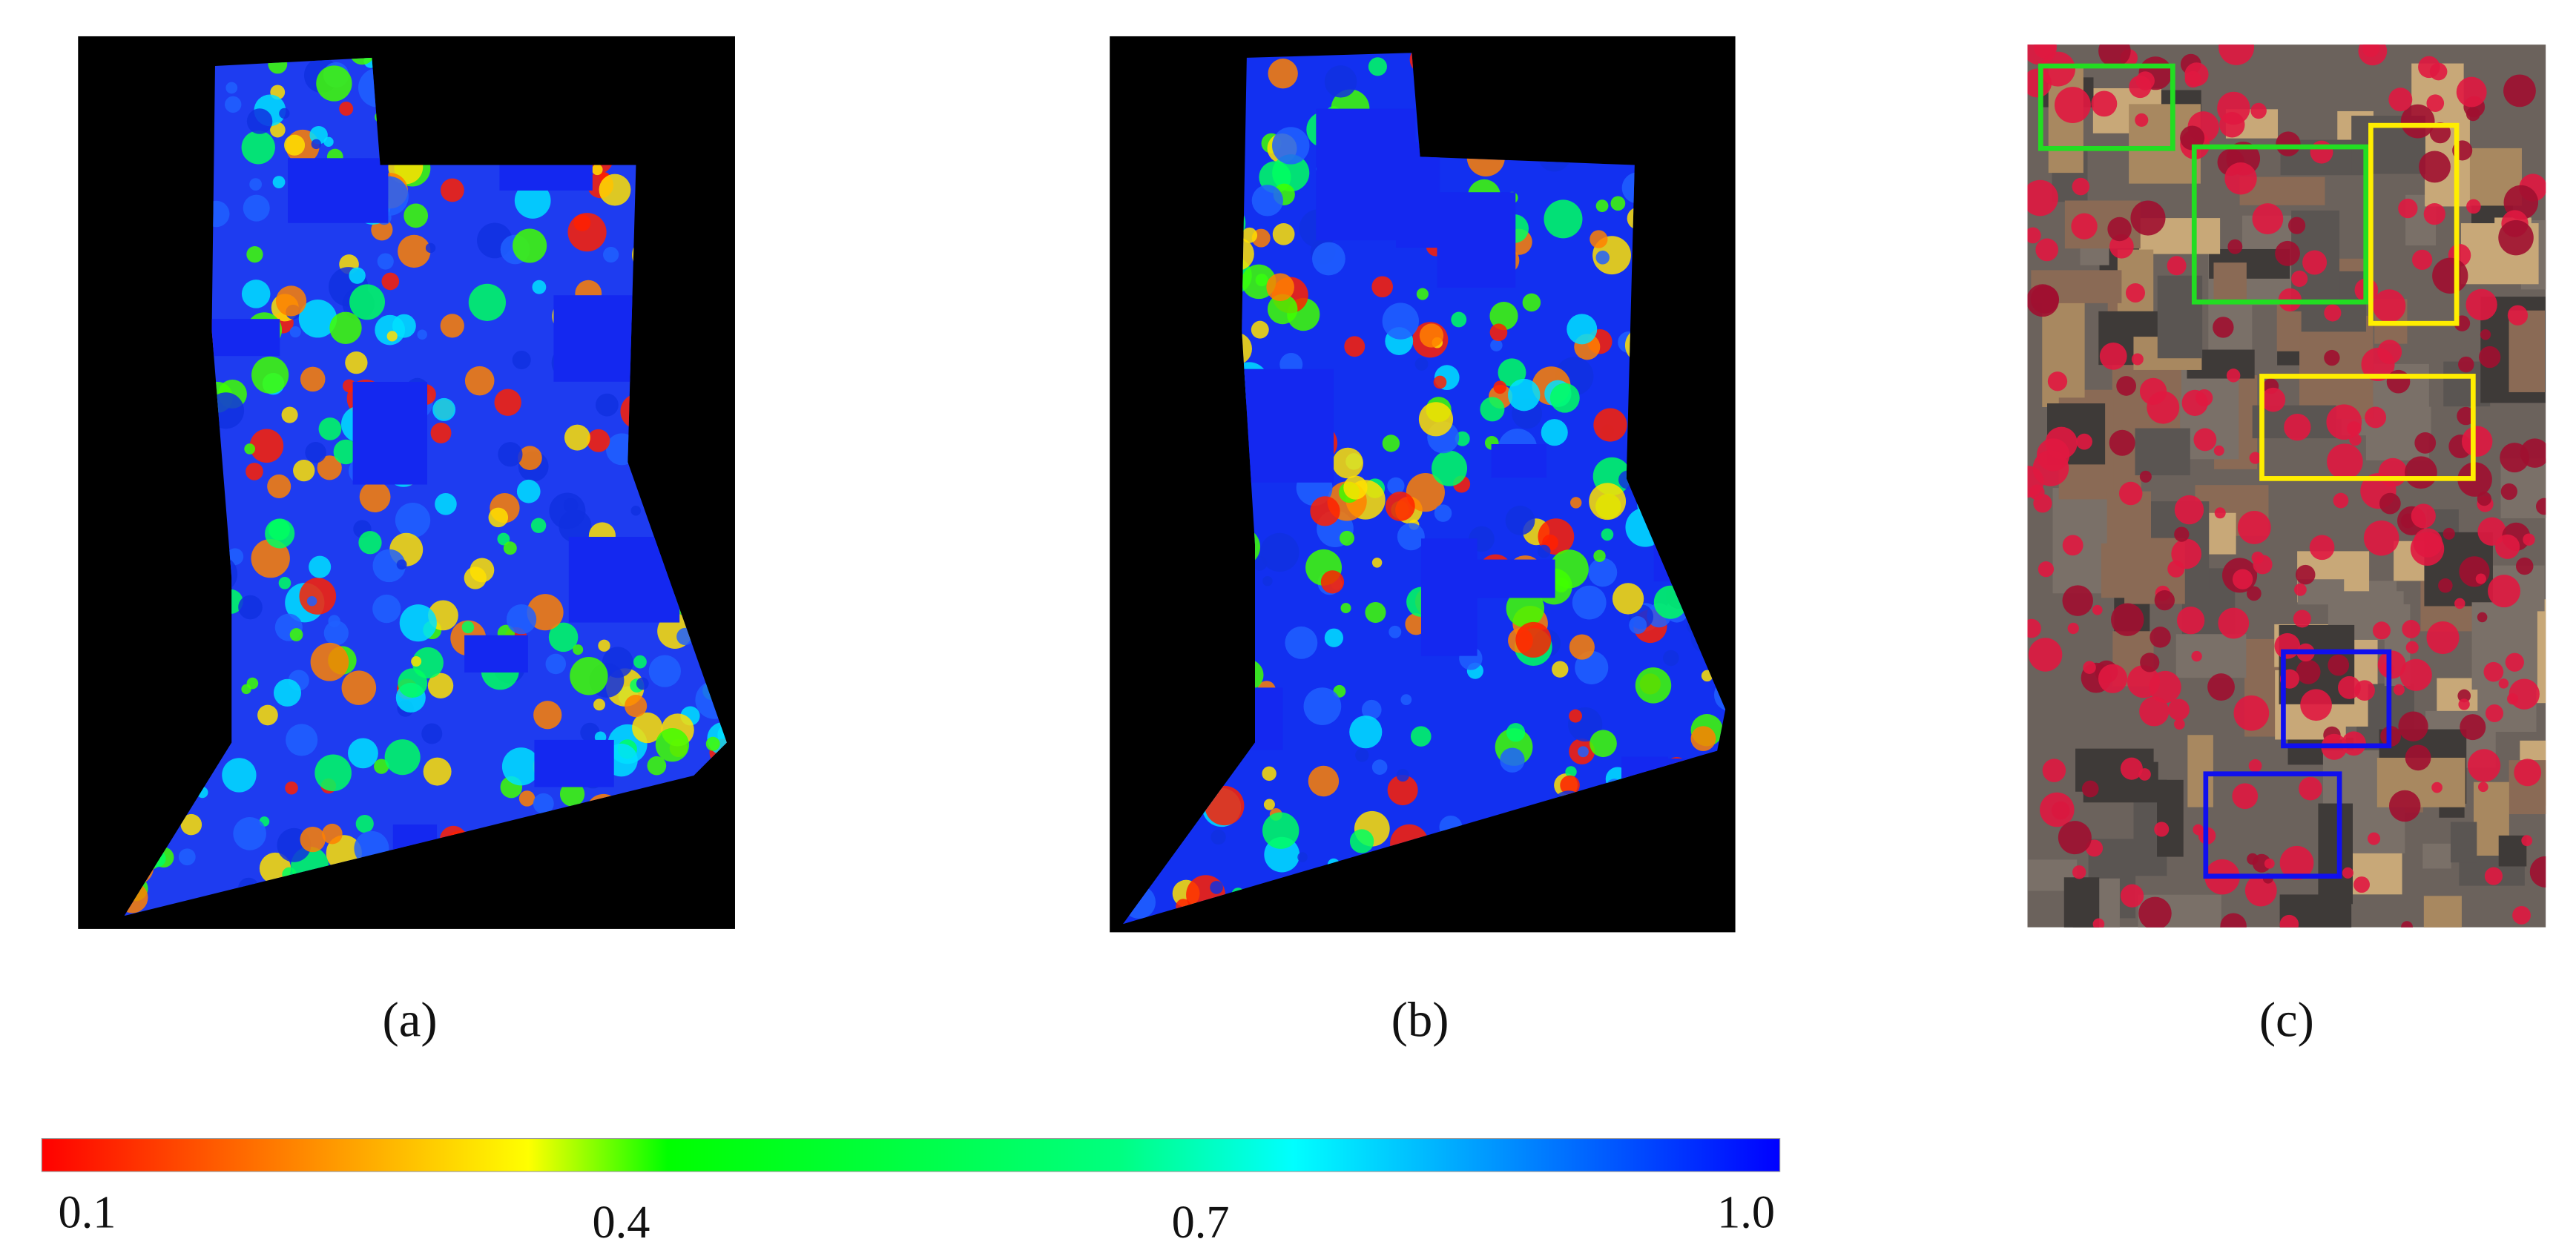 The height and width of the screenshot is (1259, 2576). What do you see at coordinates (1746, 1212) in the screenshot?
I see `colorbar-tick-label: 1.0` at bounding box center [1746, 1212].